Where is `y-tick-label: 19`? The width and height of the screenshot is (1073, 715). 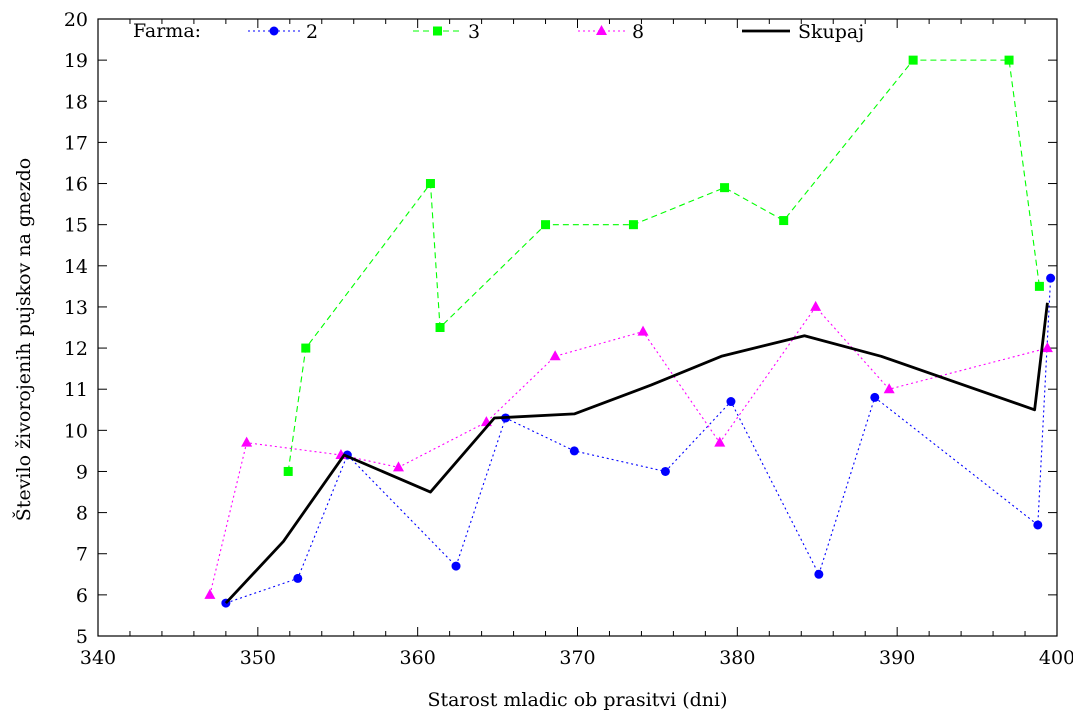
y-tick-label: 19 is located at coordinates (76, 61).